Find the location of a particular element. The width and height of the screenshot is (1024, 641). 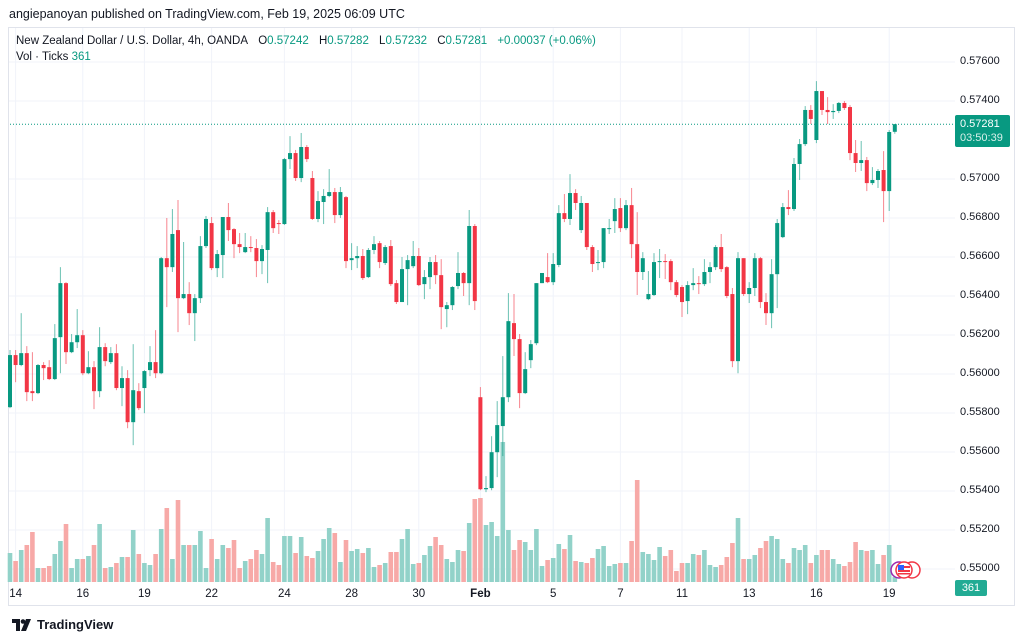

economic-events-icon is located at coordinates (908, 570).